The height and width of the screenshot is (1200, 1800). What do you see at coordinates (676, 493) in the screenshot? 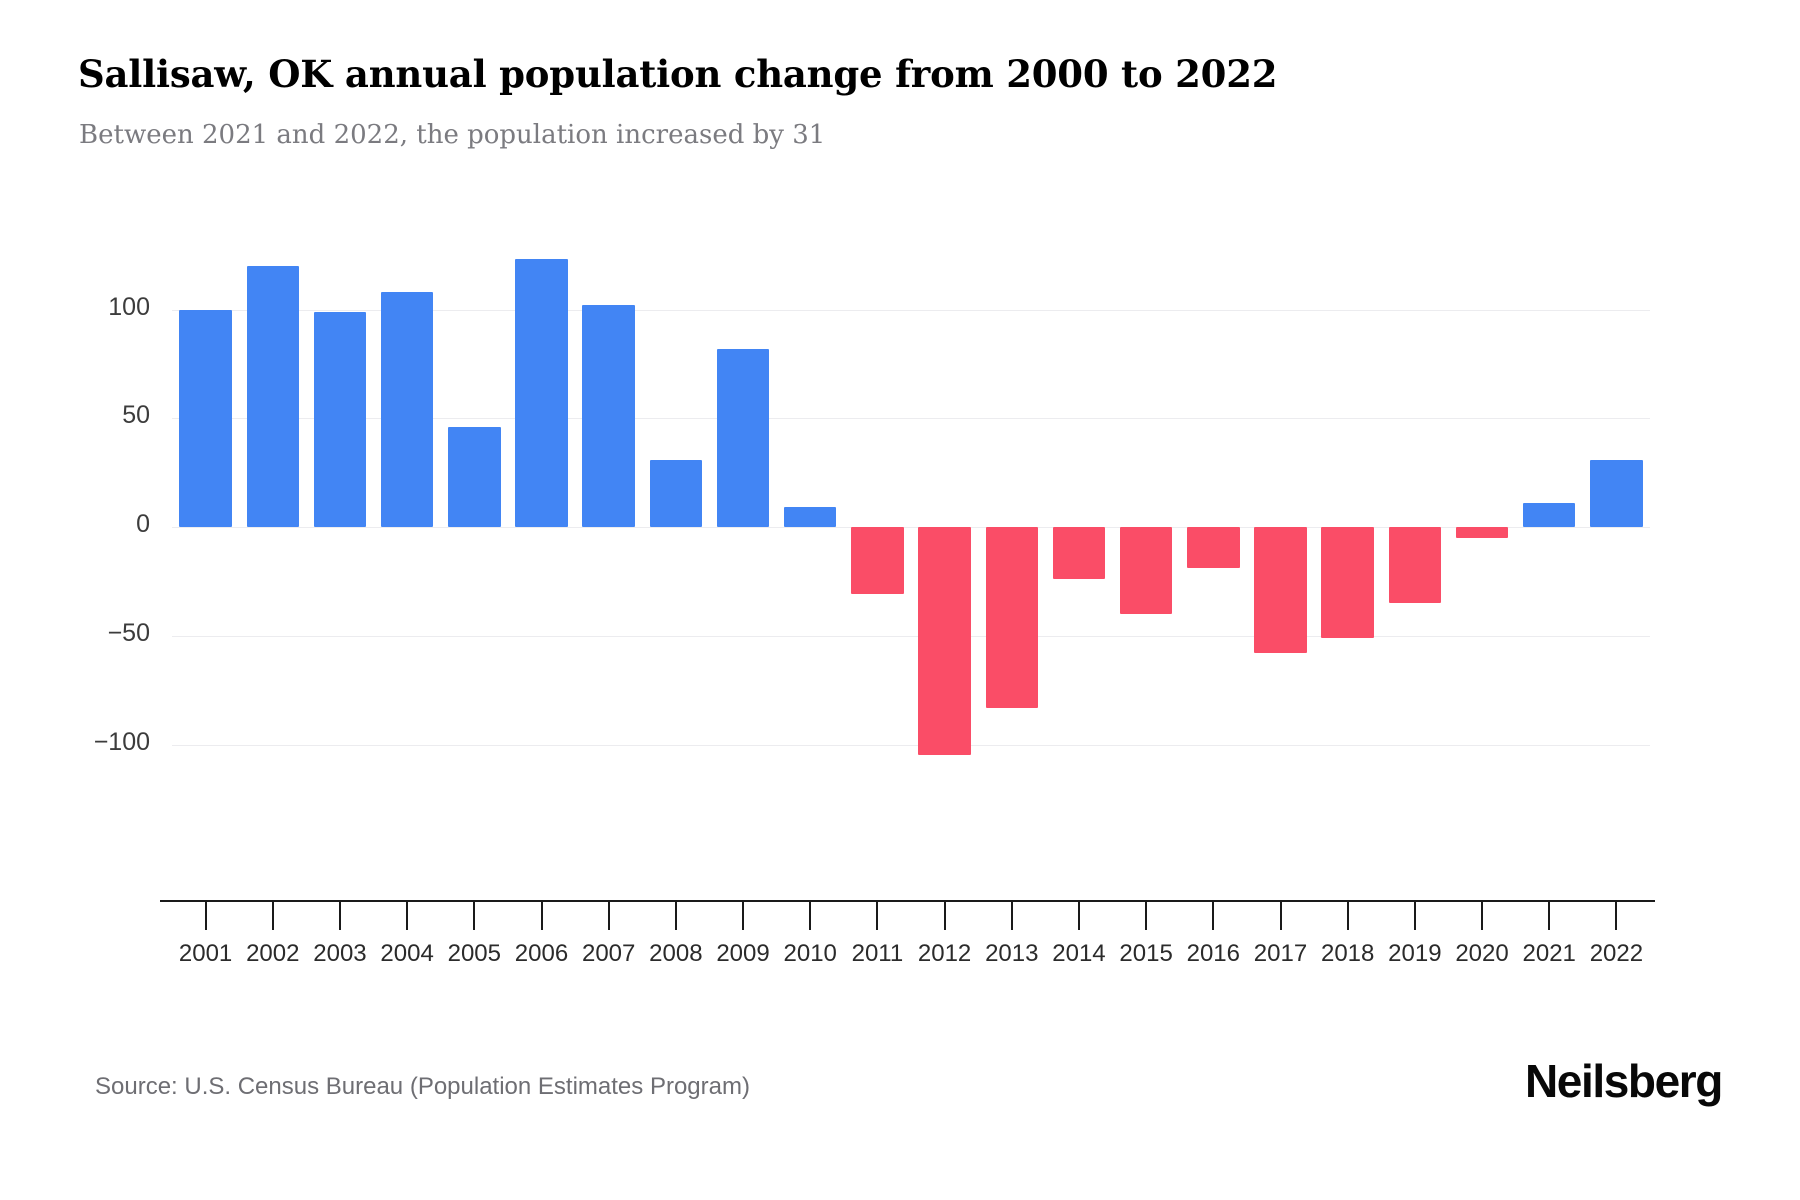
I see `bar-2008` at bounding box center [676, 493].